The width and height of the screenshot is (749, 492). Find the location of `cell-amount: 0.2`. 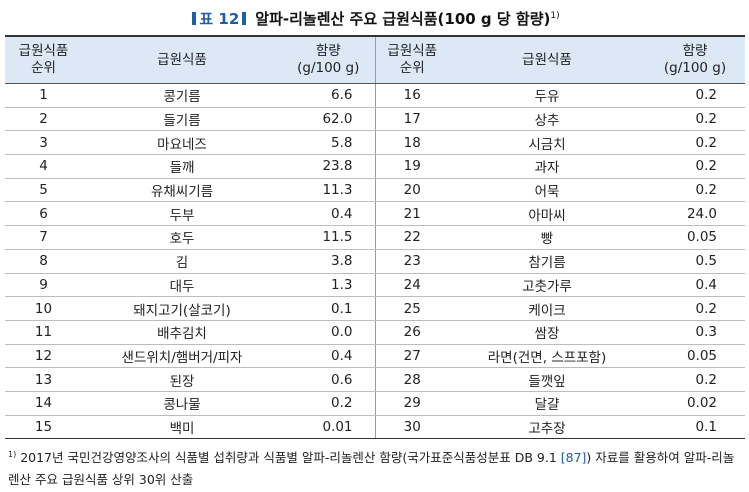

cell-amount: 0.2 is located at coordinates (328, 403).